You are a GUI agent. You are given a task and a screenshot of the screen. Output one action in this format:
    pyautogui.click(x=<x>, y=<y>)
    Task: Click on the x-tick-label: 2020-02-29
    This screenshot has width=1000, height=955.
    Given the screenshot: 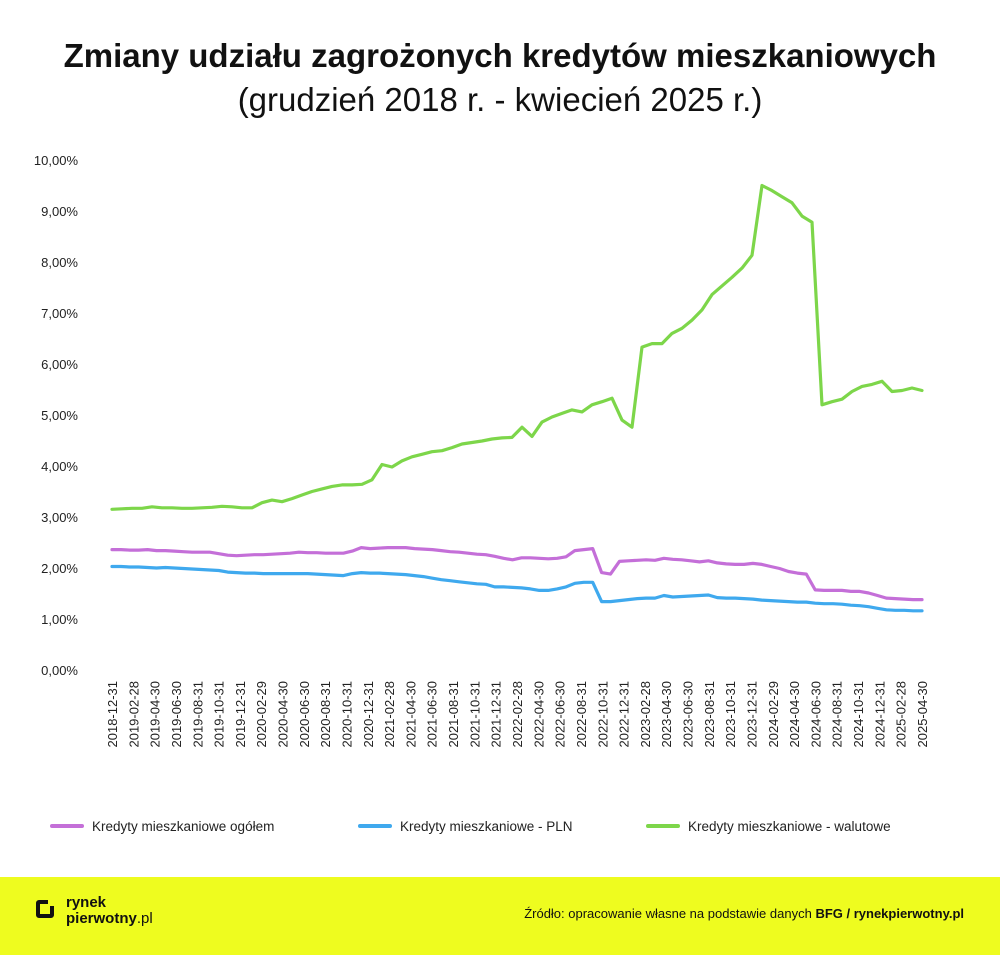 What is the action you would take?
    pyautogui.click(x=261, y=714)
    